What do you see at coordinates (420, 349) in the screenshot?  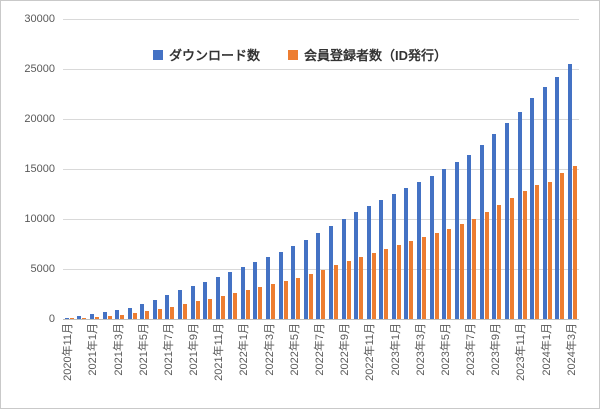 I see `x-axis-label: 2023年3月` at bounding box center [420, 349].